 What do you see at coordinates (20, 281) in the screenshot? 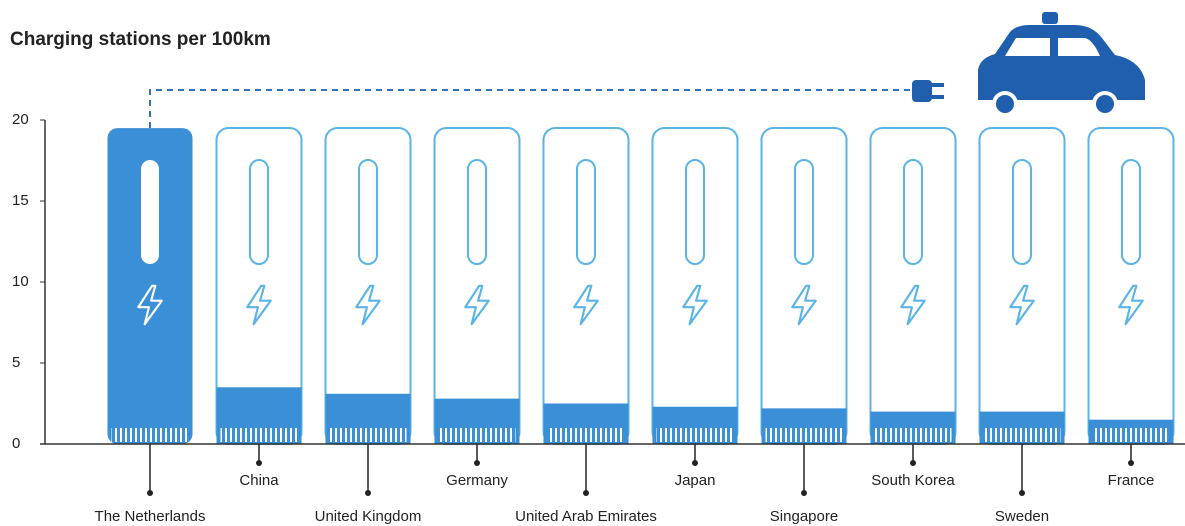
I see `y-tick-label: 10` at bounding box center [20, 281].